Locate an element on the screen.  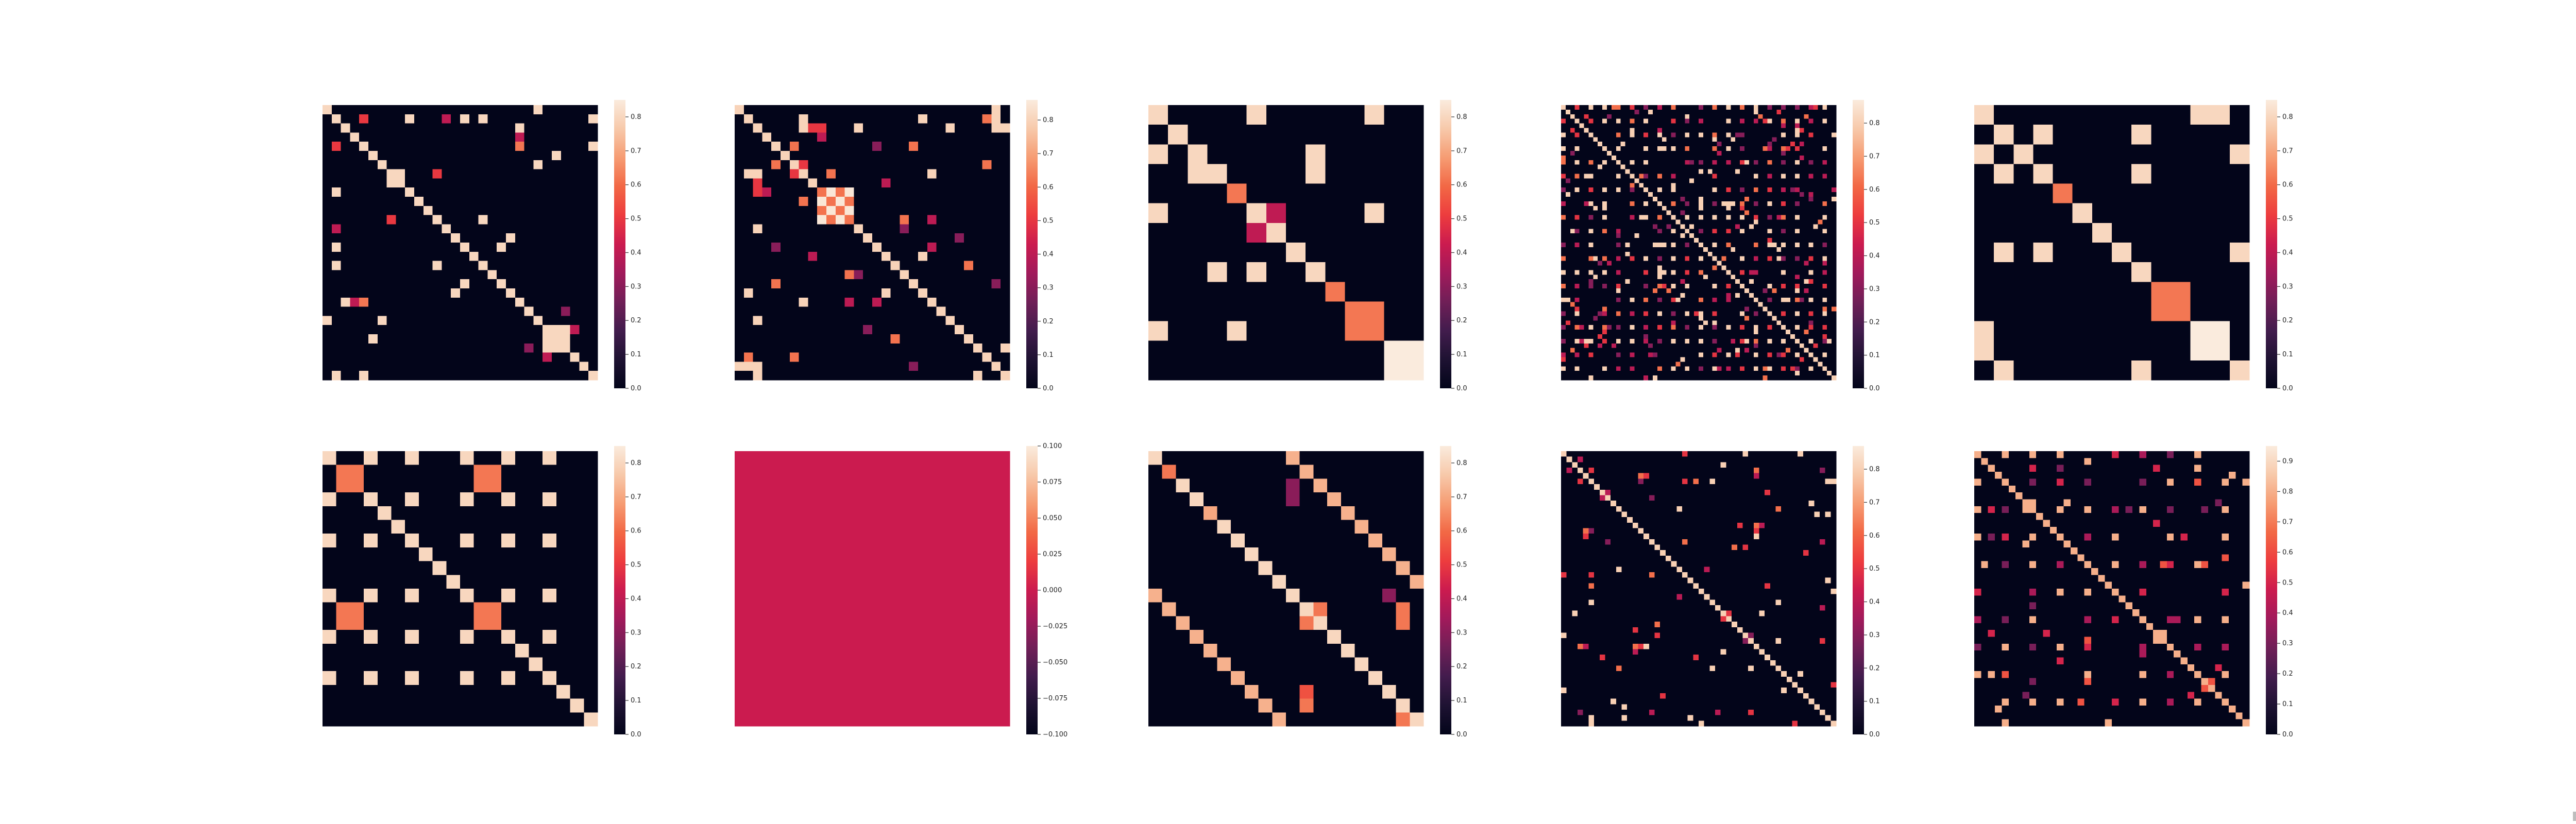
heatmap-cells is located at coordinates (872, 243).